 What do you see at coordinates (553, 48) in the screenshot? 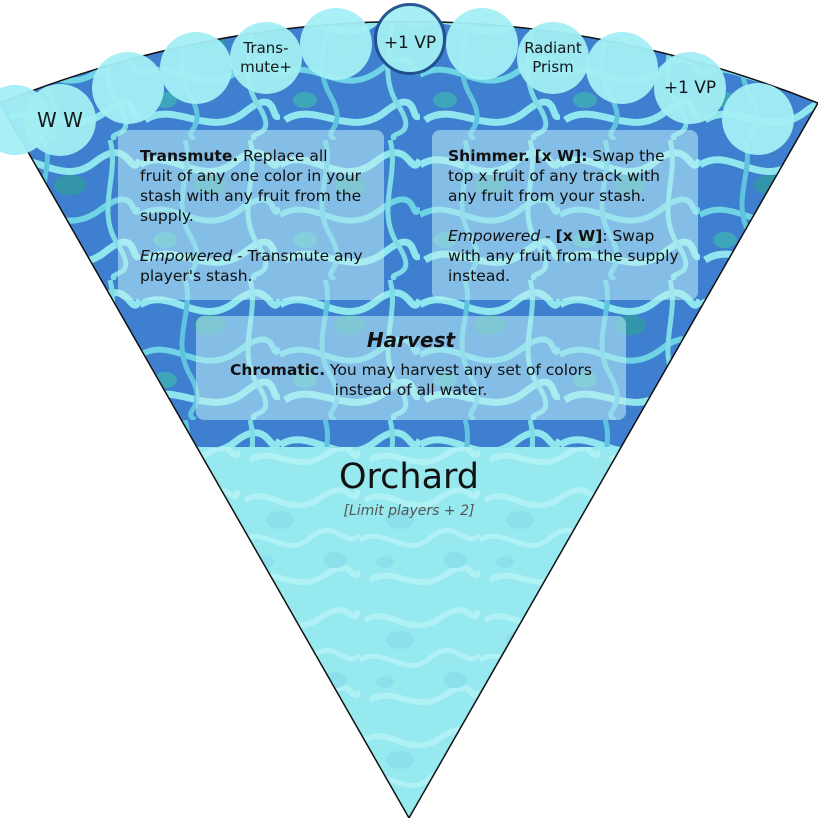
I see `slot-label-line: Radiant` at bounding box center [553, 48].